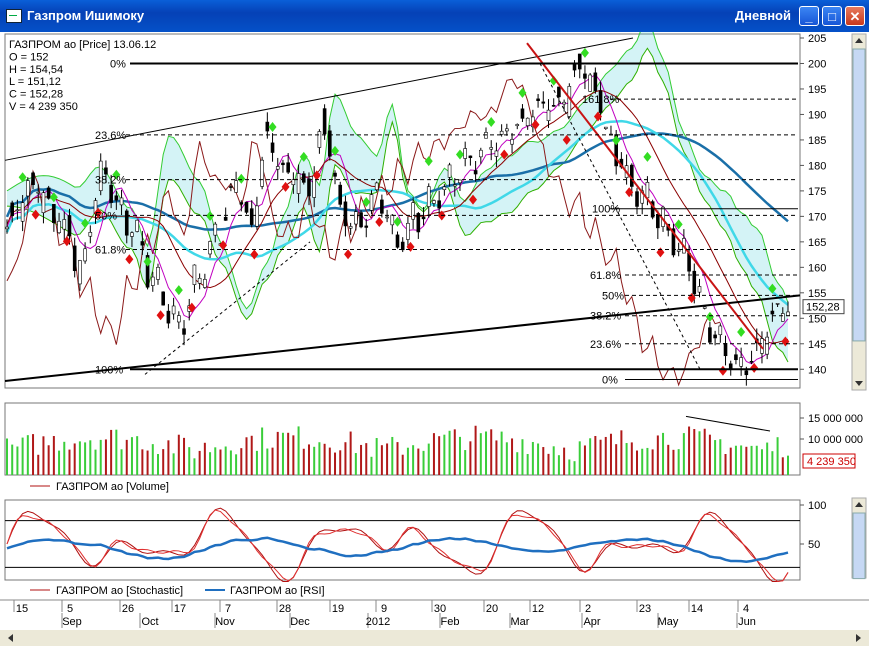 The image size is (869, 649). What do you see at coordinates (832, 16) in the screenshot?
I see `maximize-button: □` at bounding box center [832, 16].